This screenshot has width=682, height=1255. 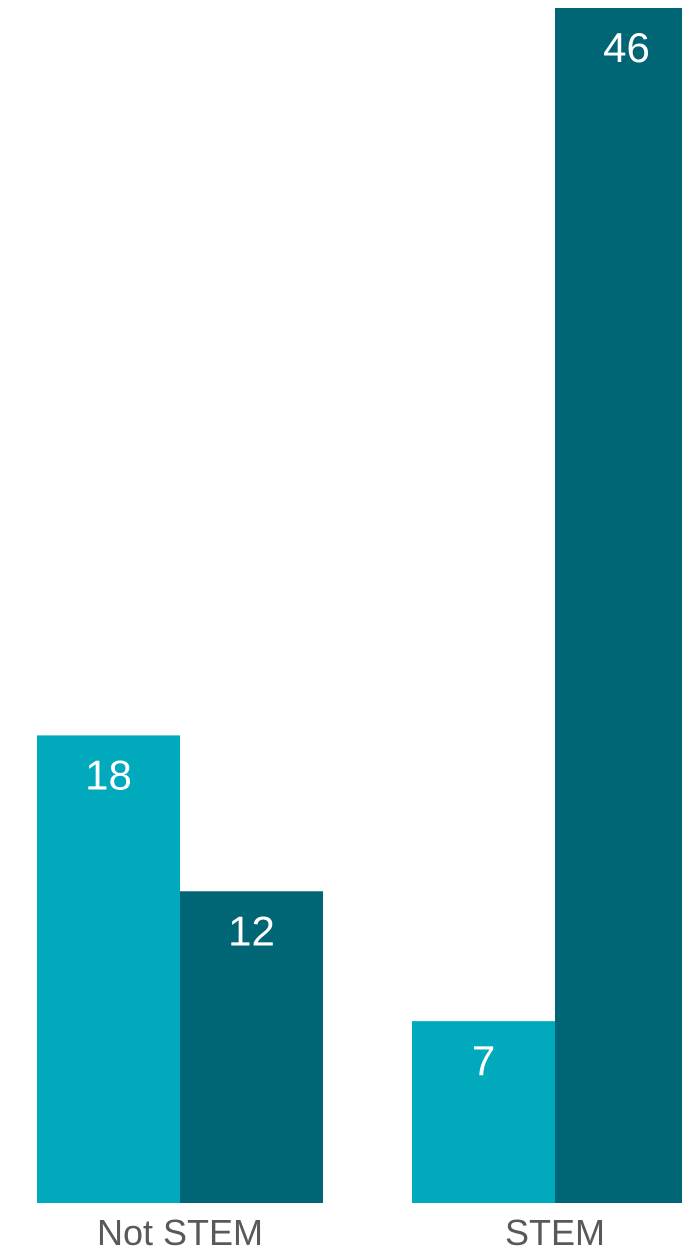 I want to click on data-label: 18, so click(x=108, y=774).